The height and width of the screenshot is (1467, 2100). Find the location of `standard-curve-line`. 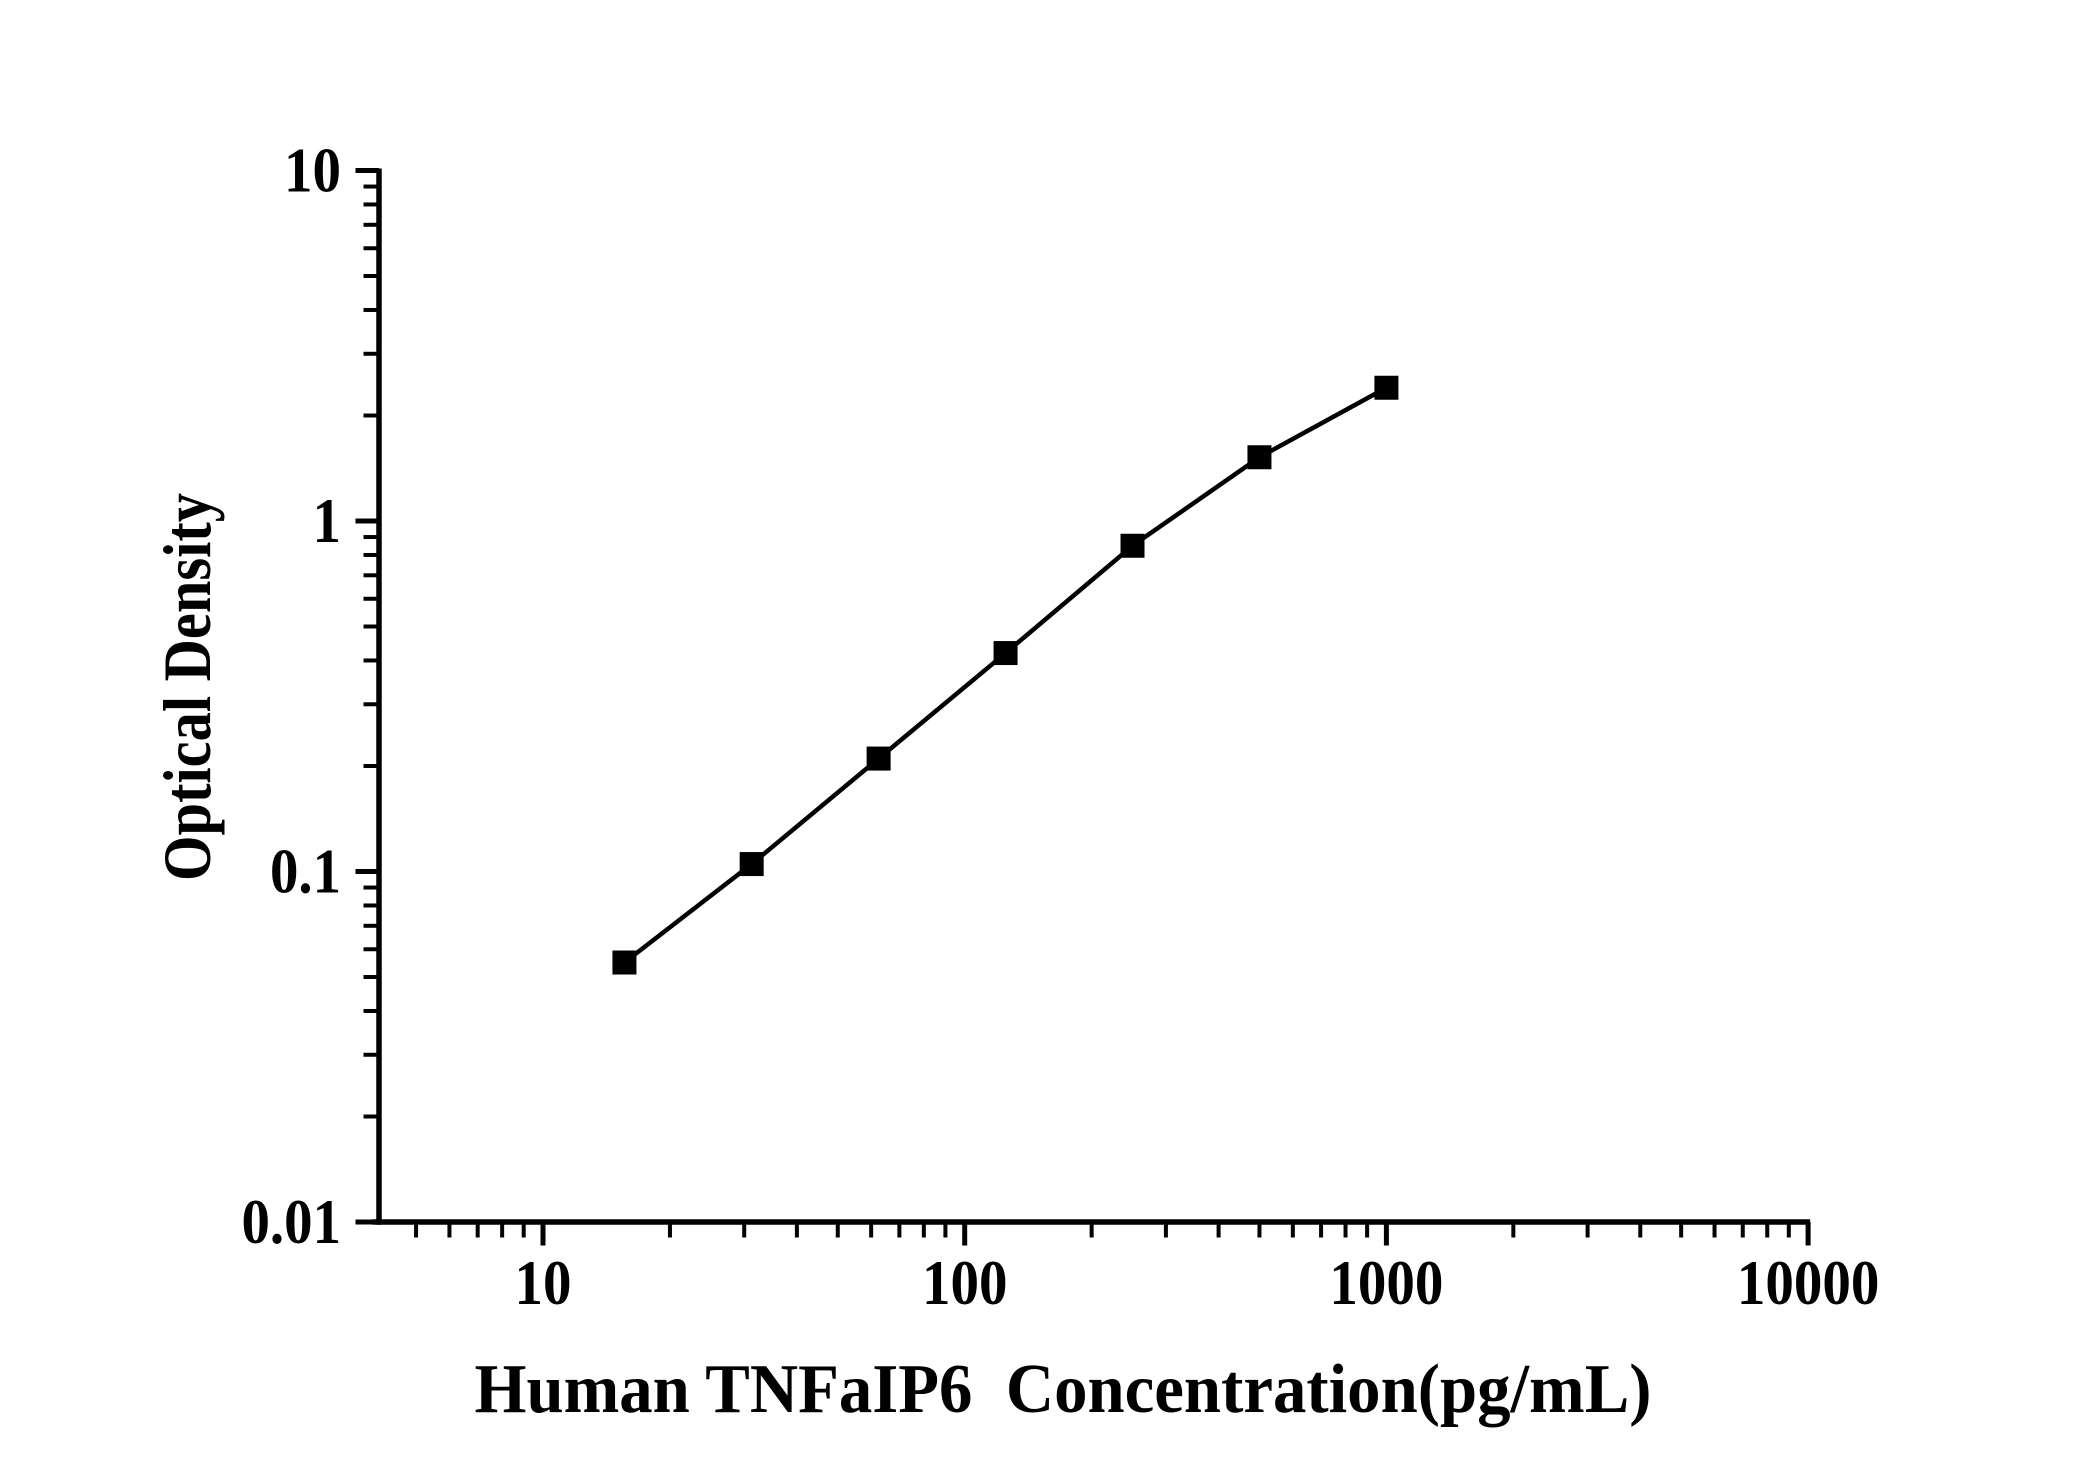

standard-curve-line is located at coordinates (1005, 675).